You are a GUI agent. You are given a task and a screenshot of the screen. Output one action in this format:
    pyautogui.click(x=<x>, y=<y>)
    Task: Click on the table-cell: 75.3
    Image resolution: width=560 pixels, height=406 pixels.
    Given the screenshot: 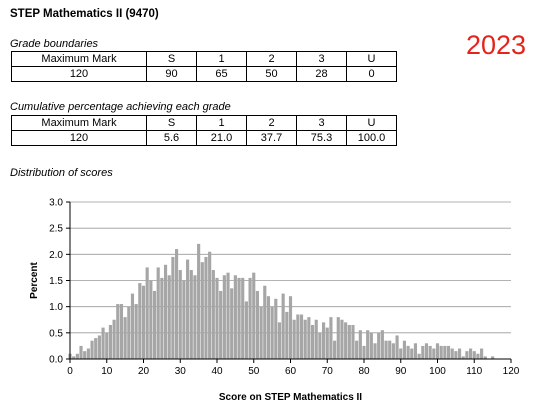 What is the action you would take?
    pyautogui.click(x=321, y=138)
    